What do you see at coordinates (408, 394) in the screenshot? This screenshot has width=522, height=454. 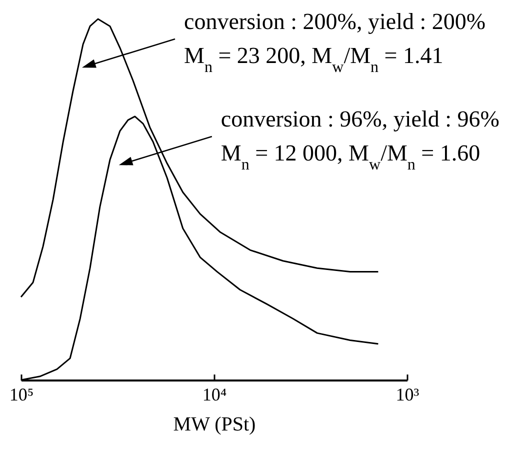 I see `x-tick-label: 10³` at bounding box center [408, 394].